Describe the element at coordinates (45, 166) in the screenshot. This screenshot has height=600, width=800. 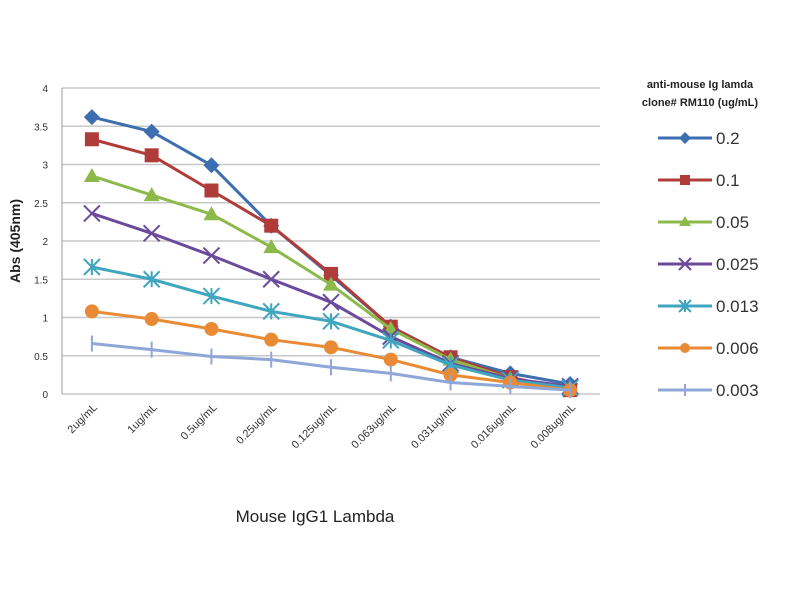
I see `y-tick-label: 3` at that location.